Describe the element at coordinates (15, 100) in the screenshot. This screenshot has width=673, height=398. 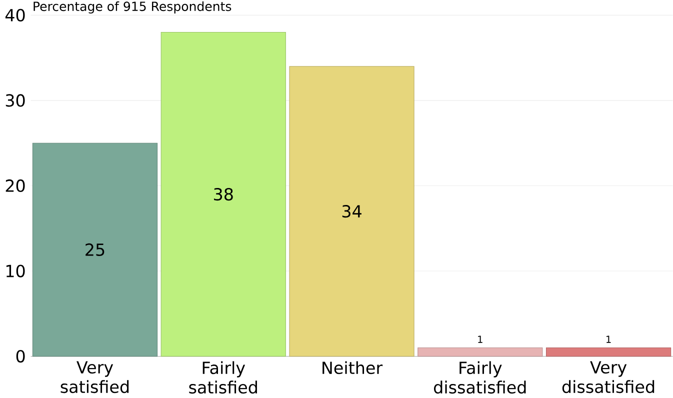
I see `y-tick-label: 30` at that location.